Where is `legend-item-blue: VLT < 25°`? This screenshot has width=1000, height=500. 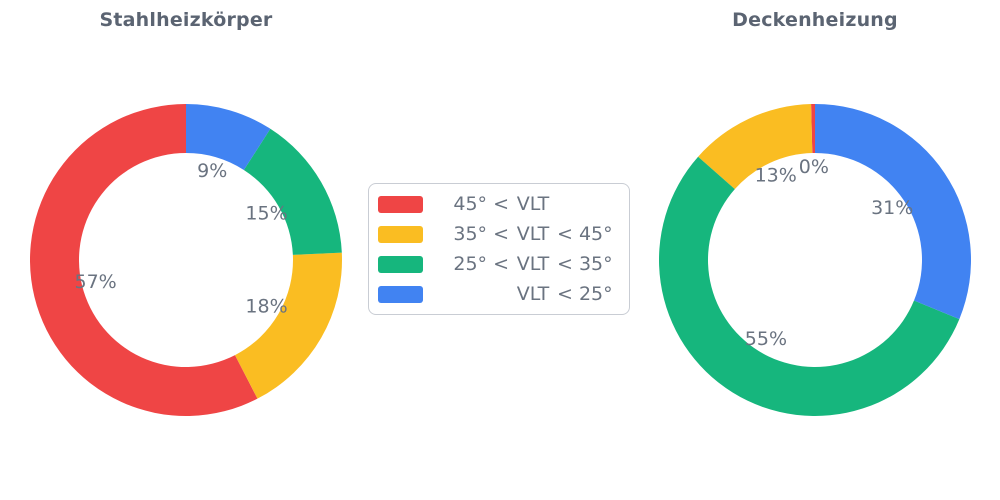
legend-item-blue: VLT < 25° is located at coordinates (498, 294).